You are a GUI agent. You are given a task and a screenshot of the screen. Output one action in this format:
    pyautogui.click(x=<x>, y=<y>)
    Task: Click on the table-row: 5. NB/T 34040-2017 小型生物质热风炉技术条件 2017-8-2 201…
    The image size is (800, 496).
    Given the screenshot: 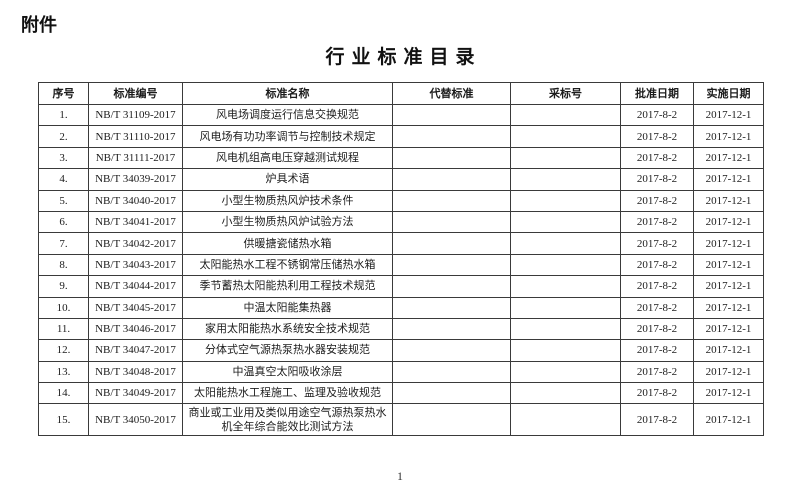 What is the action you would take?
    pyautogui.click(x=401, y=200)
    